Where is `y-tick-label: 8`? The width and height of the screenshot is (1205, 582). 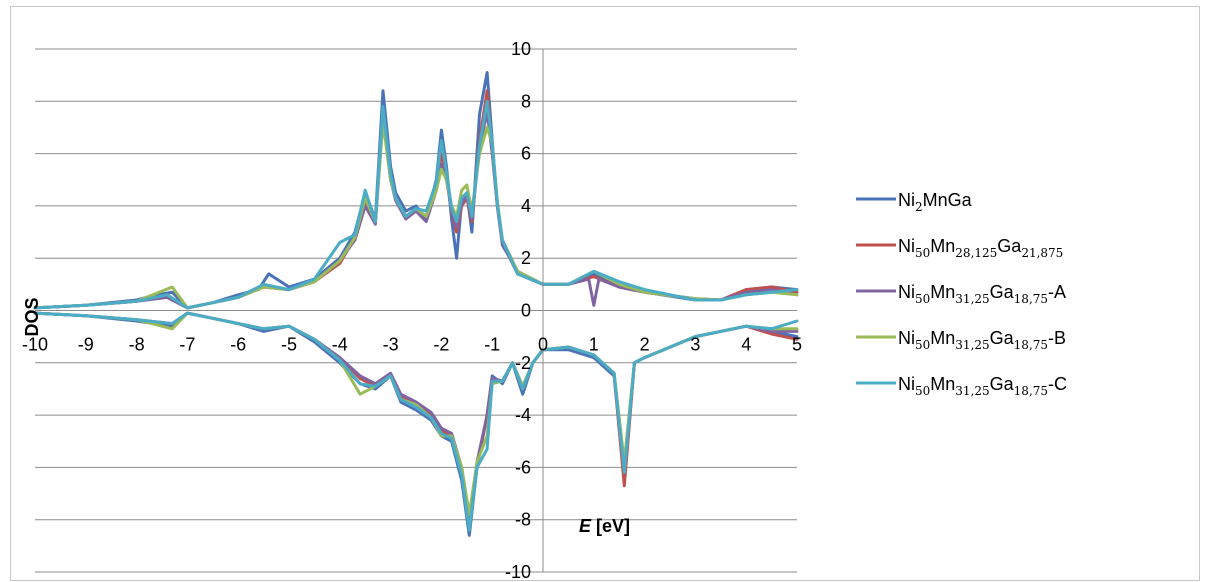 y-tick-label: 8 is located at coordinates (526, 101).